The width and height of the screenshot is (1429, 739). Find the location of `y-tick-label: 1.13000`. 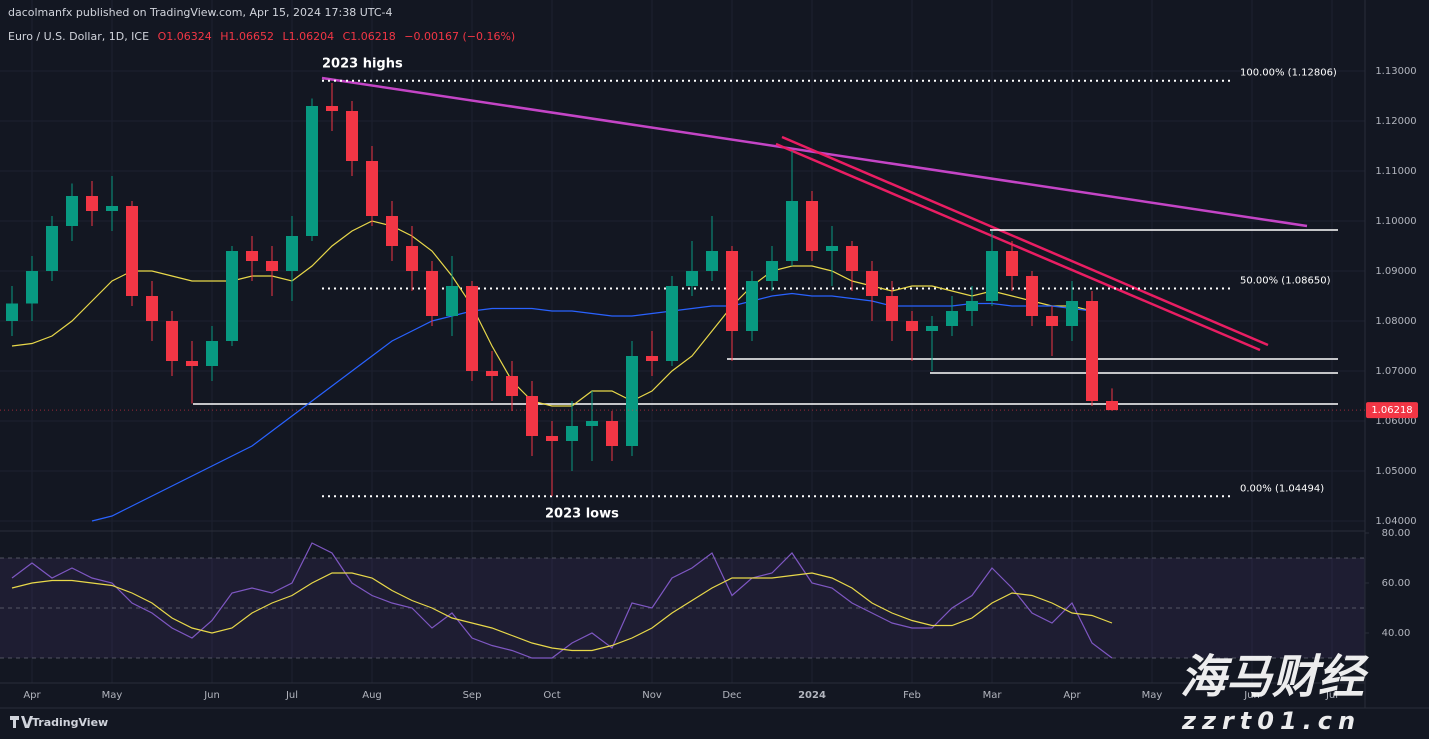

y-tick-label: 1.13000 is located at coordinates (1395, 71).